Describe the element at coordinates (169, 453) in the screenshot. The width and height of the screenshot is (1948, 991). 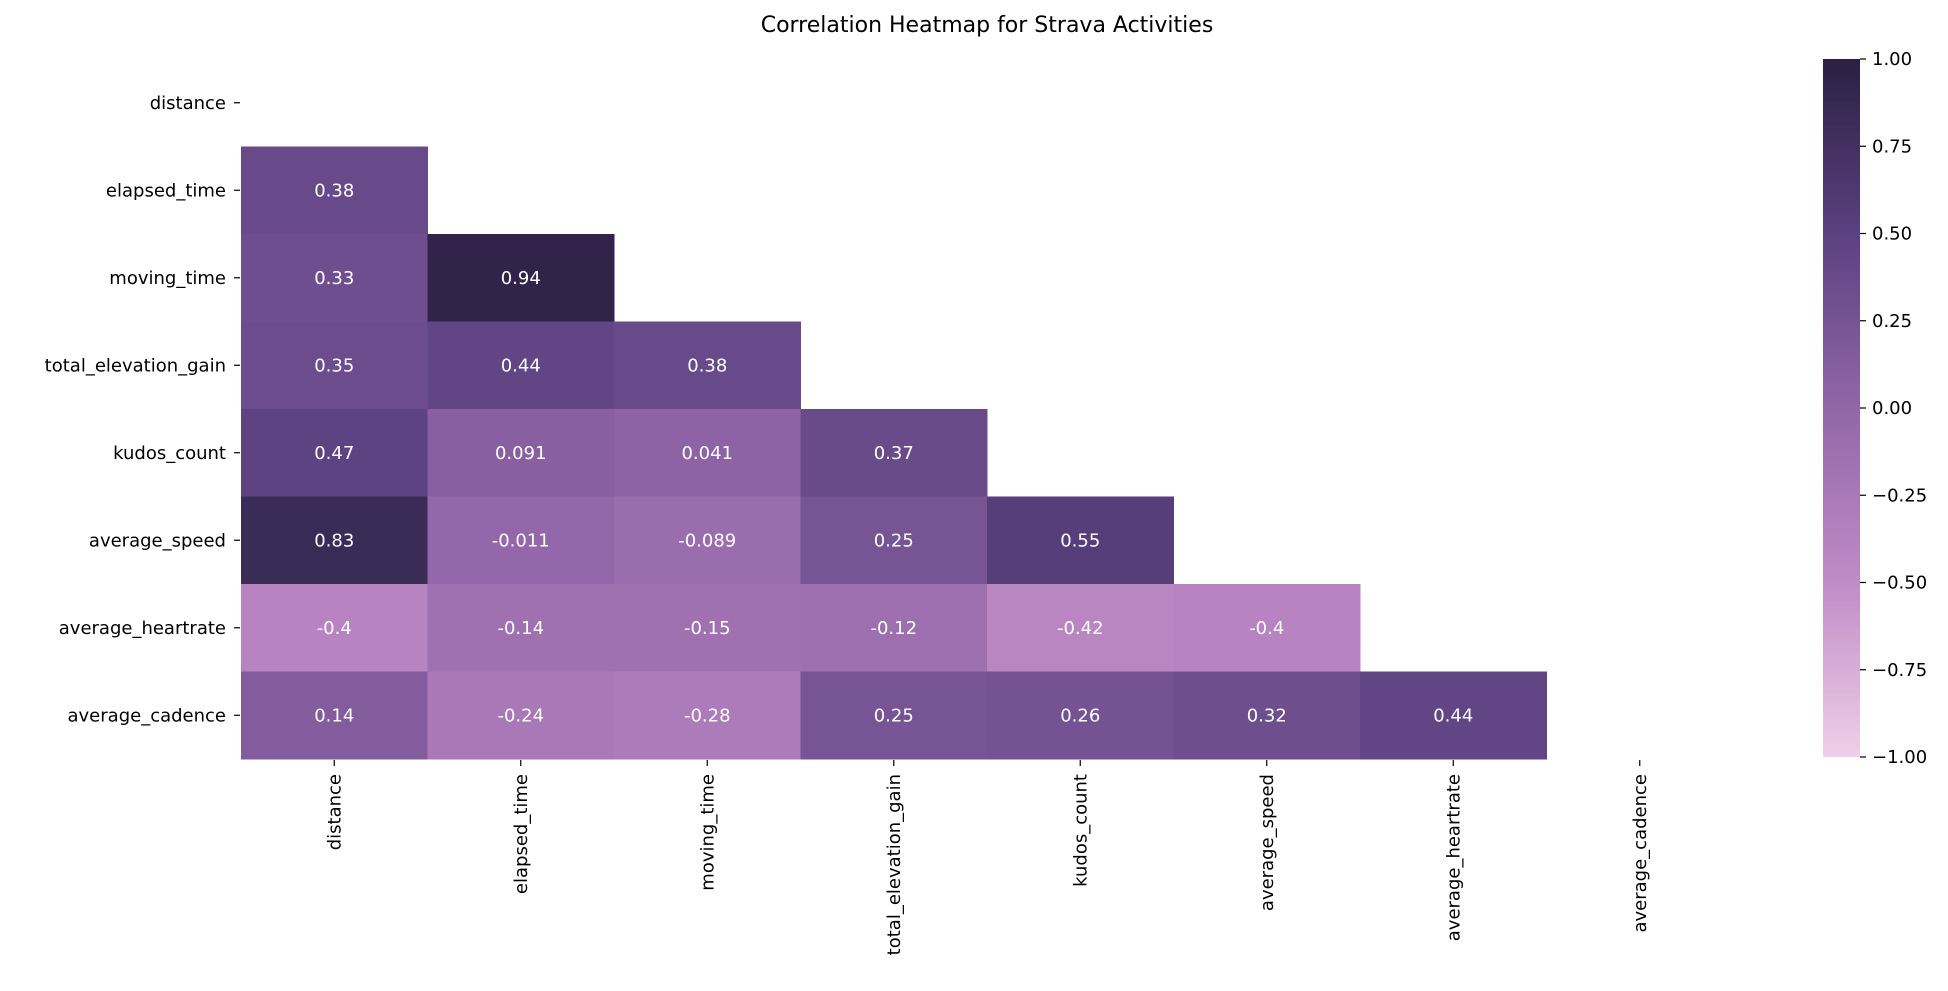
I see `y-tick-label: kudos_count` at that location.